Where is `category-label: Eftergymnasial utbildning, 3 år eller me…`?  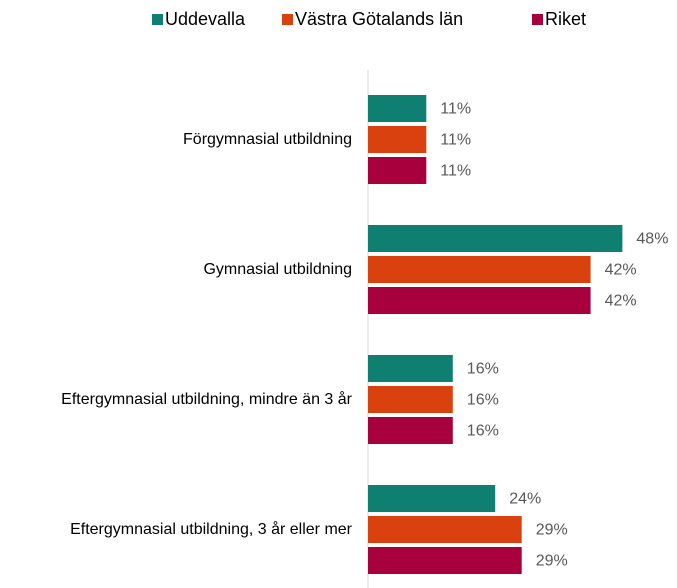 category-label: Eftergymnasial utbildning, 3 år eller me… is located at coordinates (211, 529).